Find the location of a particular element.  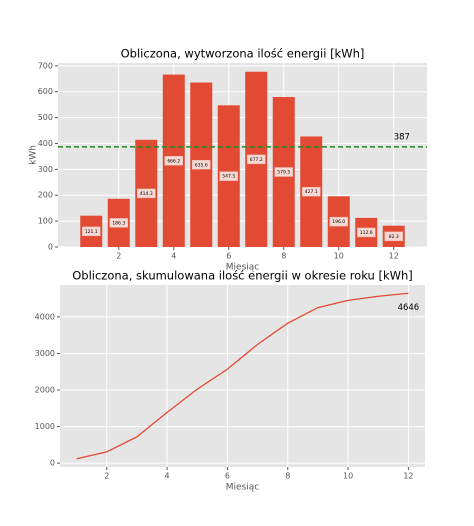

y-tick-label: 500 is located at coordinates (45, 117).